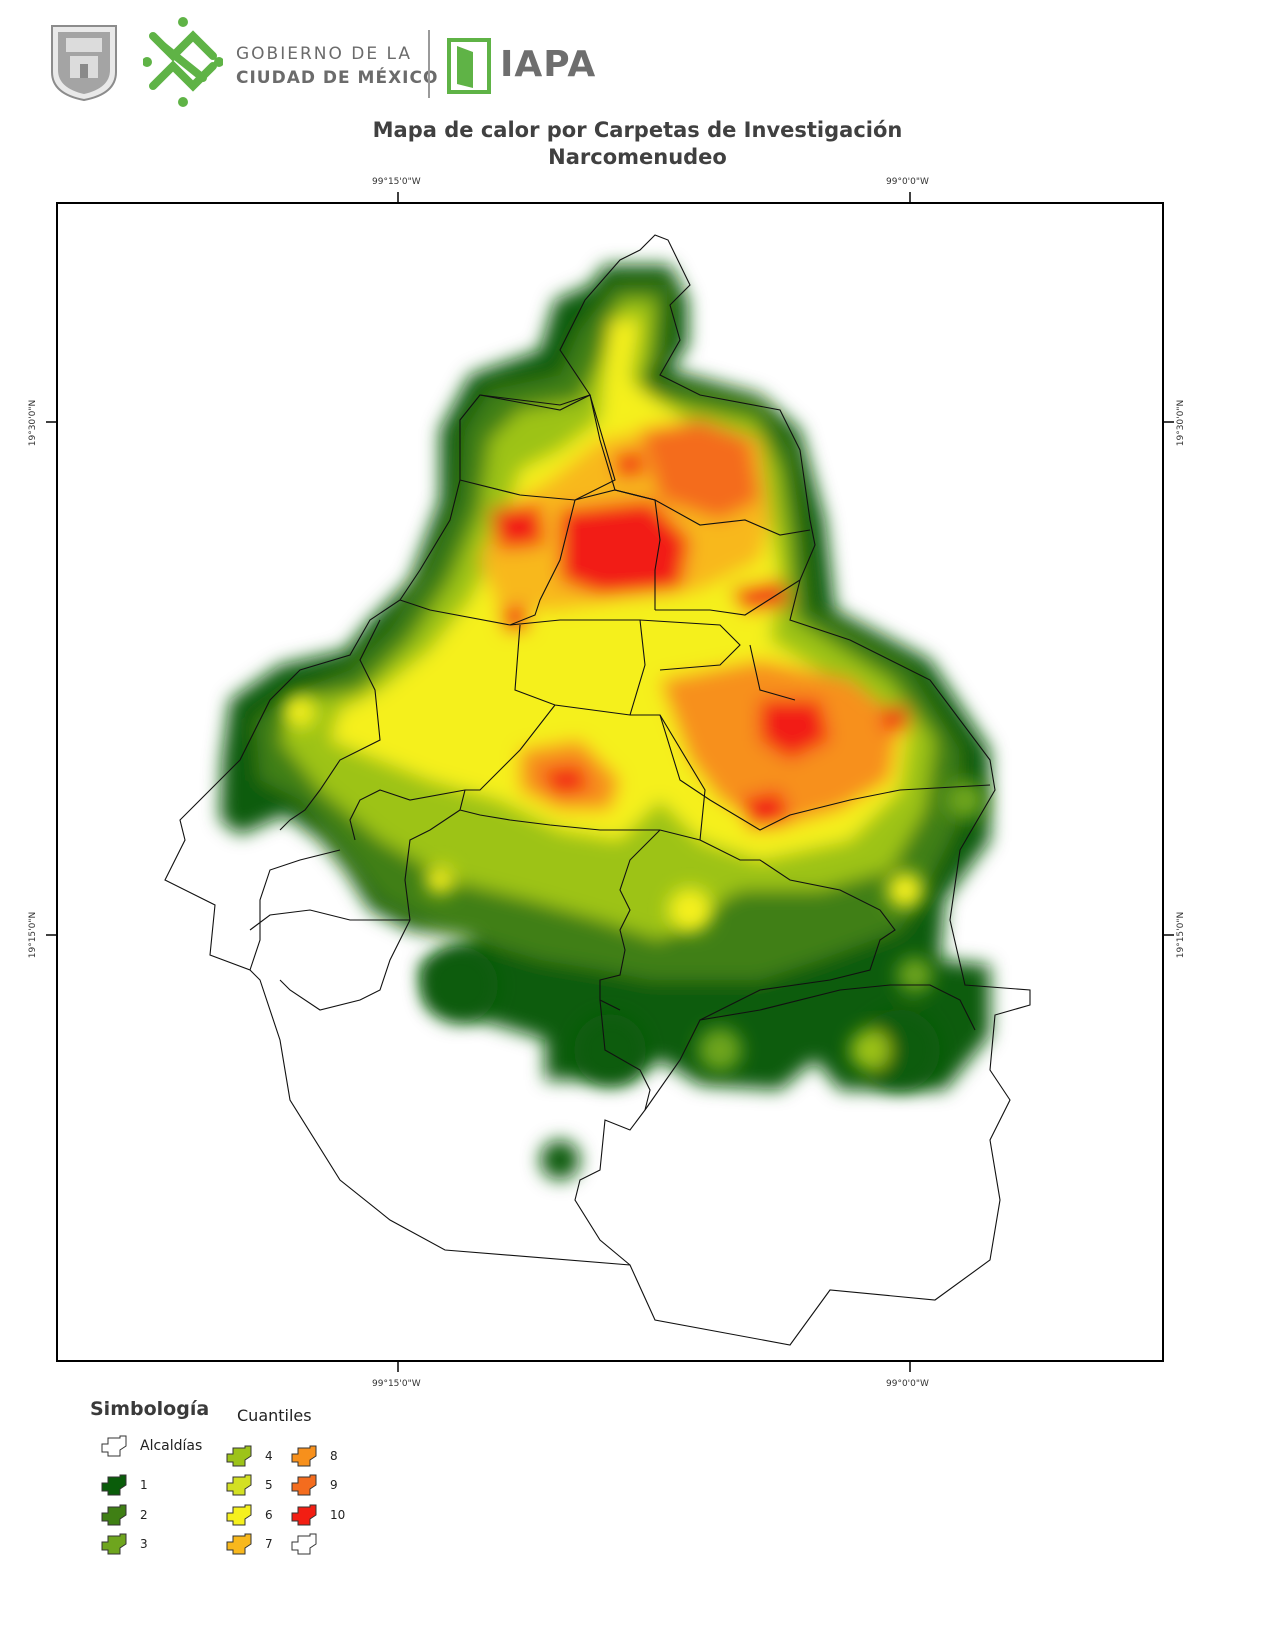 This screenshot has width=1275, height=1650. What do you see at coordinates (183, 62) in the screenshot?
I see `cdmx-logo-icon` at bounding box center [183, 62].